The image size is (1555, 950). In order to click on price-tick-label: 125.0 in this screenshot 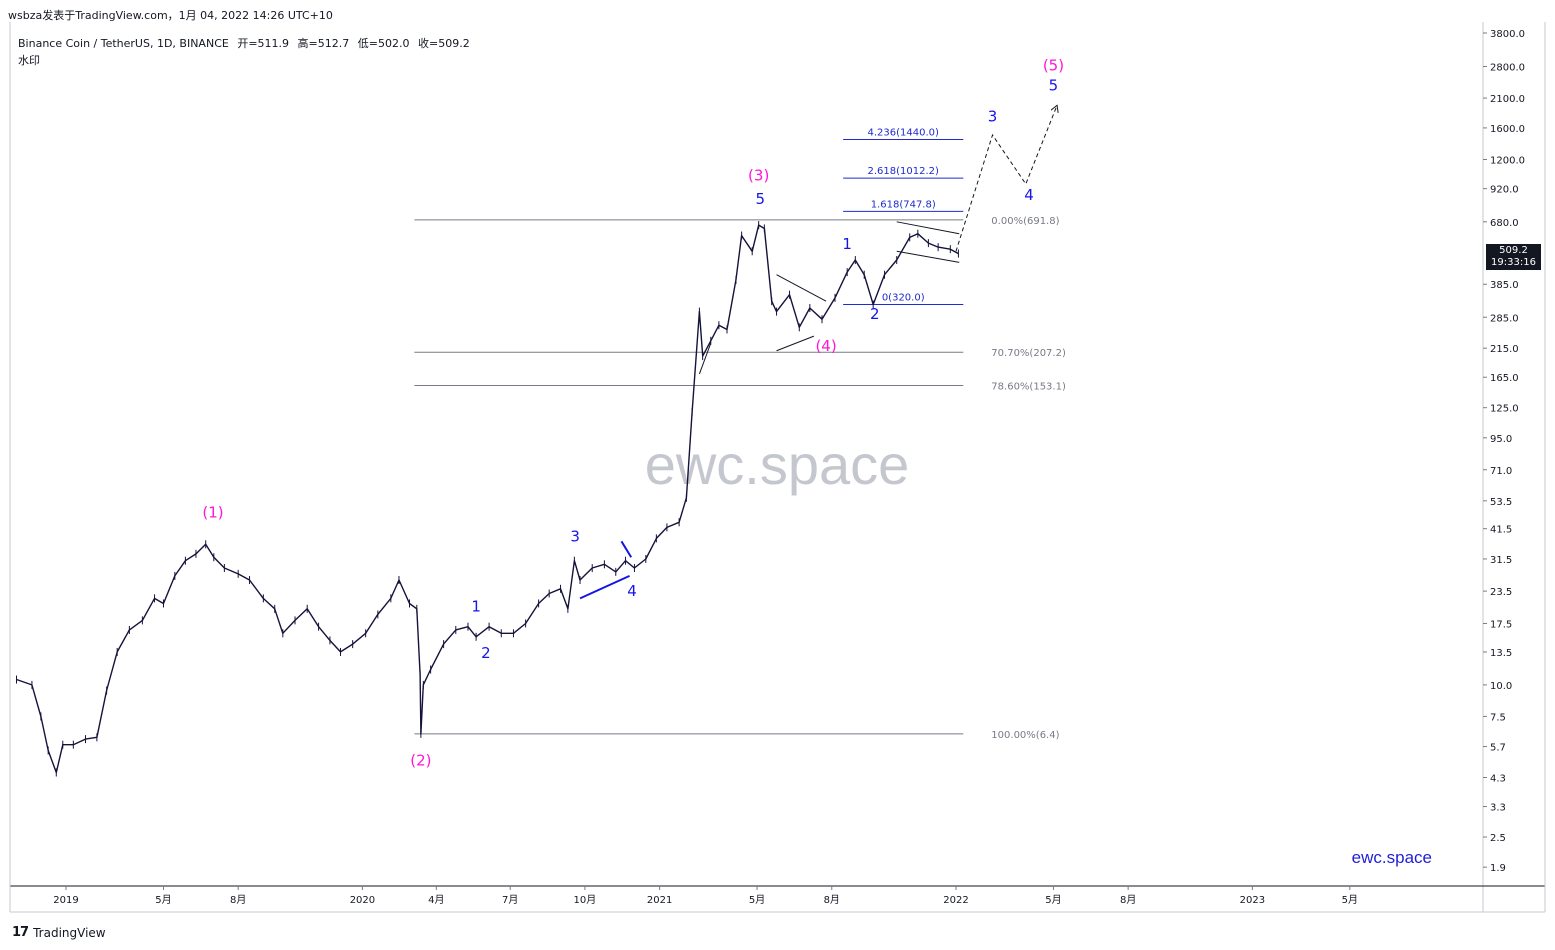, I will do `click(1504, 409)`.